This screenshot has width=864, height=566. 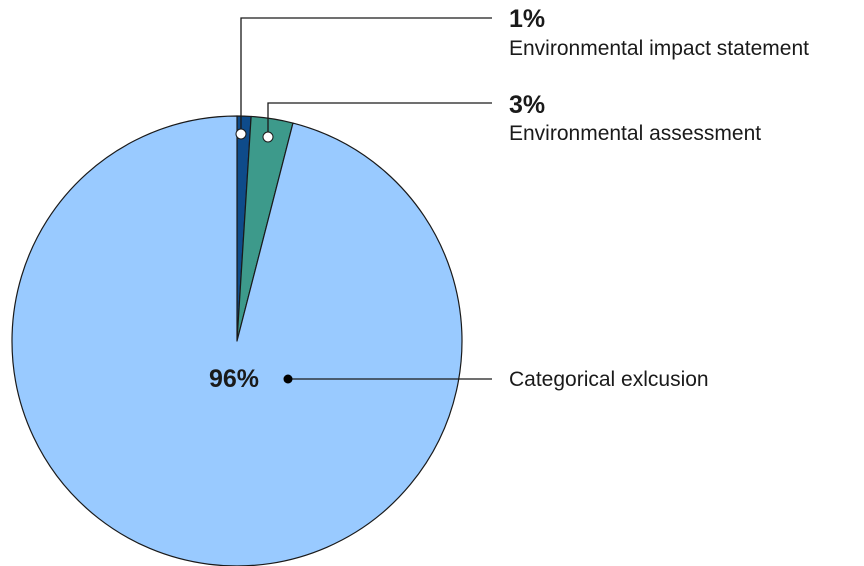 I want to click on slice-marker-categorical-exclusion, so click(x=288, y=379).